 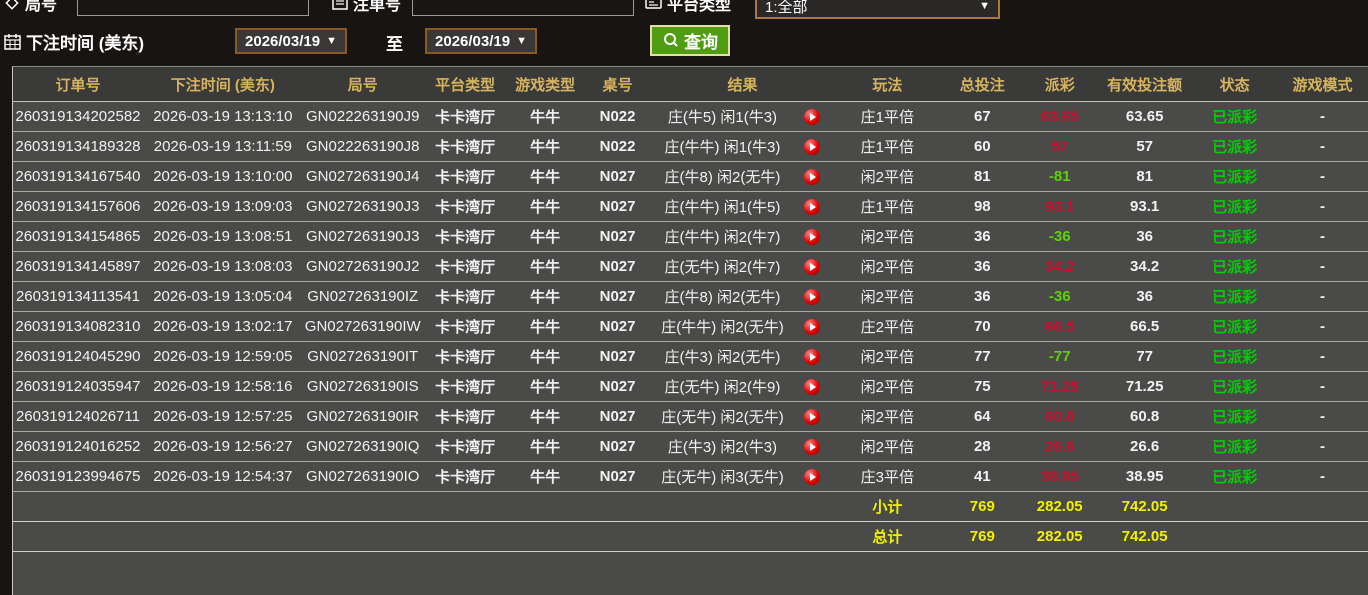 I want to click on col-header-game-type: 游戏类型, so click(x=545, y=85).